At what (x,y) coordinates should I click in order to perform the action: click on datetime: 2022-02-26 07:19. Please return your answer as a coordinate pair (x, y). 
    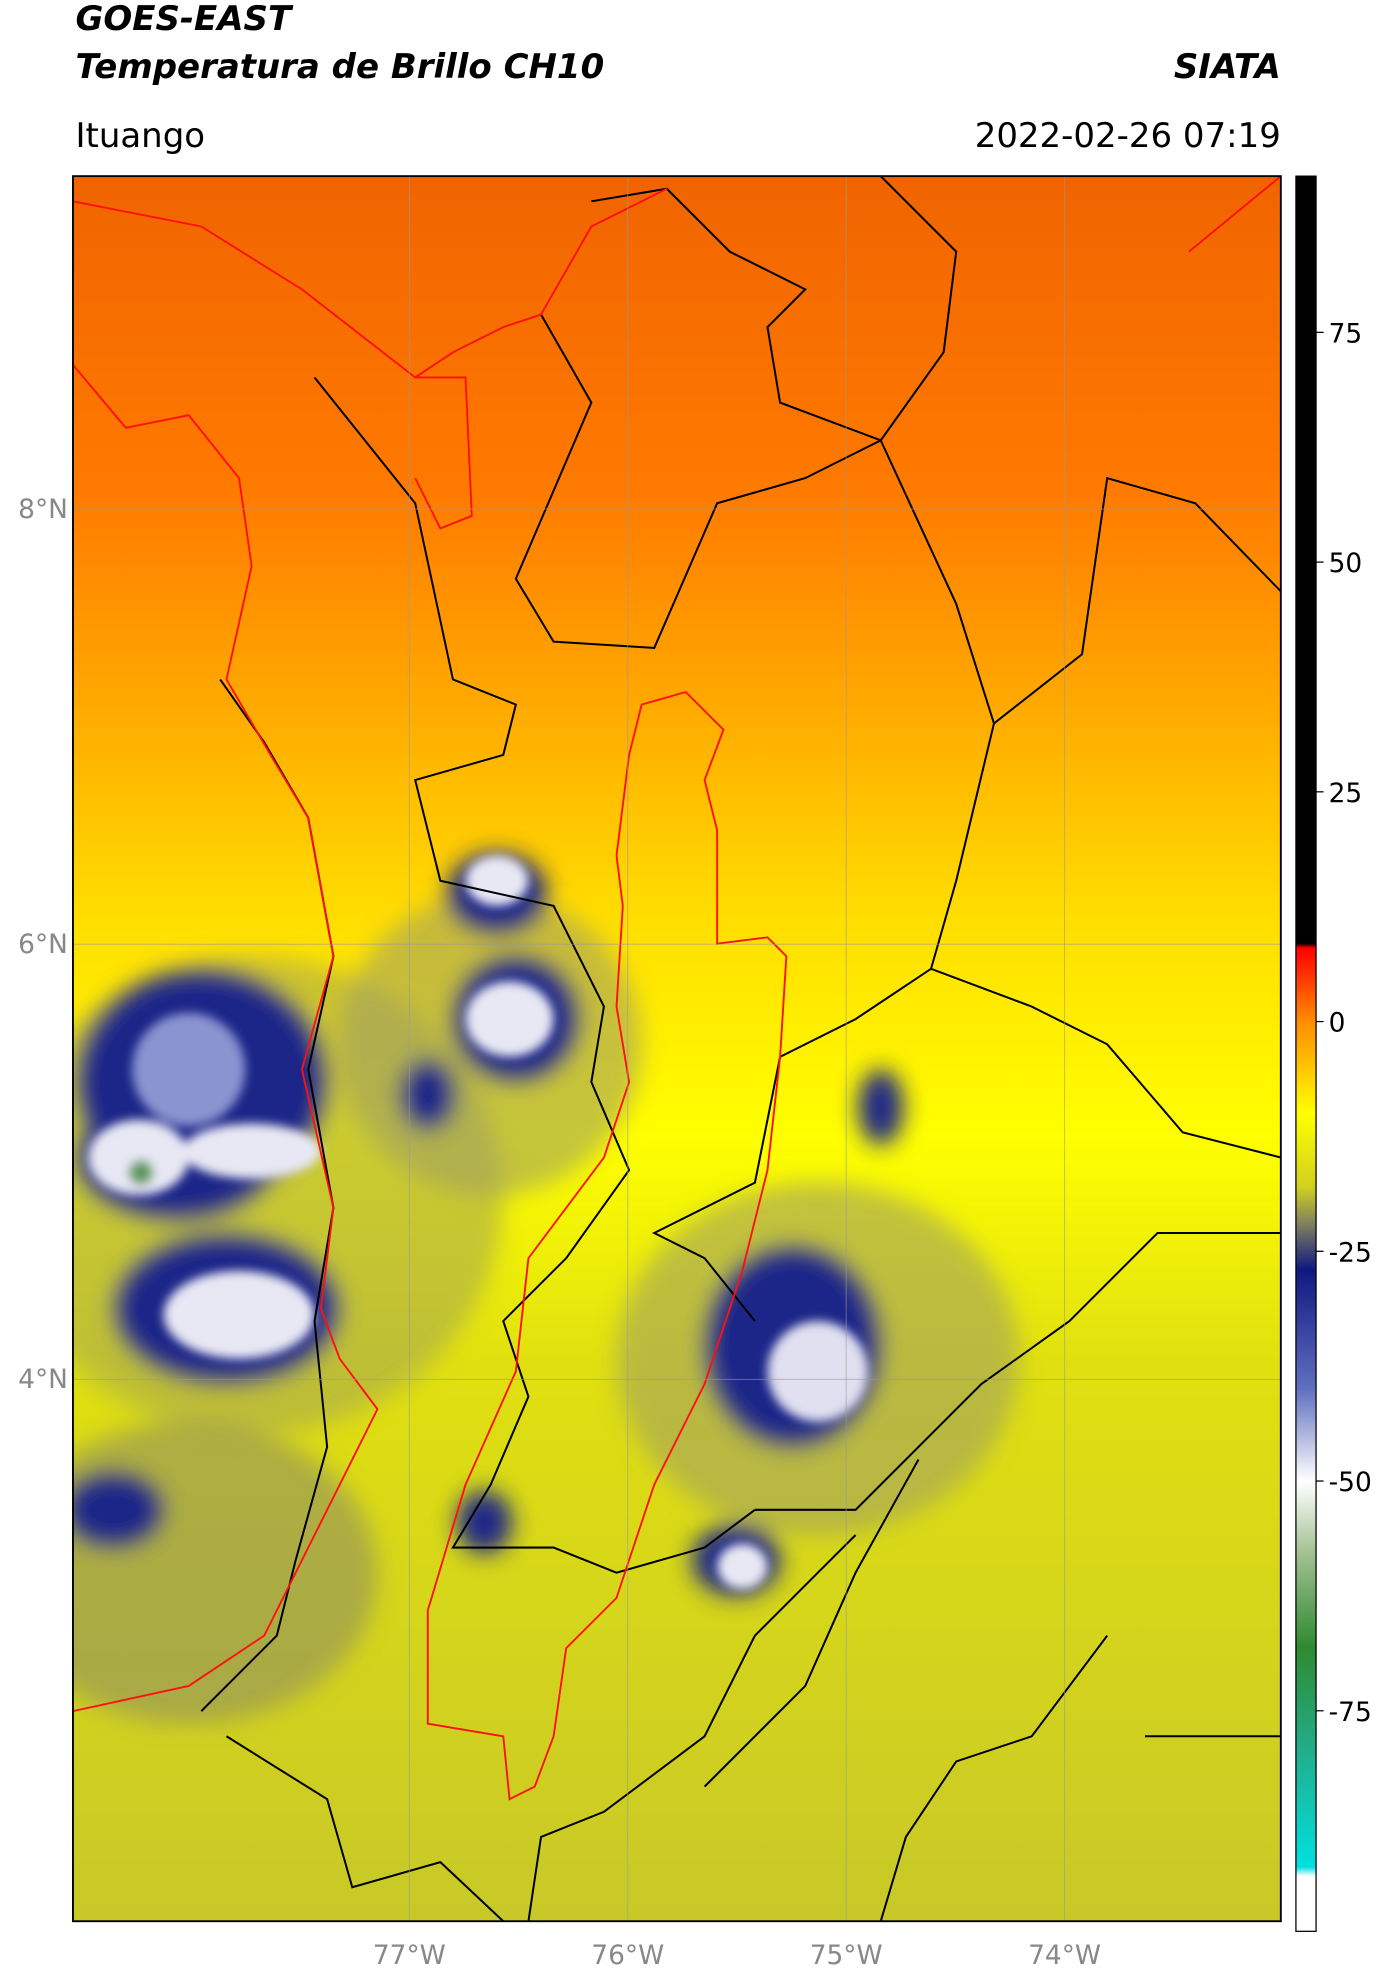
    Looking at the image, I should click on (1128, 136).